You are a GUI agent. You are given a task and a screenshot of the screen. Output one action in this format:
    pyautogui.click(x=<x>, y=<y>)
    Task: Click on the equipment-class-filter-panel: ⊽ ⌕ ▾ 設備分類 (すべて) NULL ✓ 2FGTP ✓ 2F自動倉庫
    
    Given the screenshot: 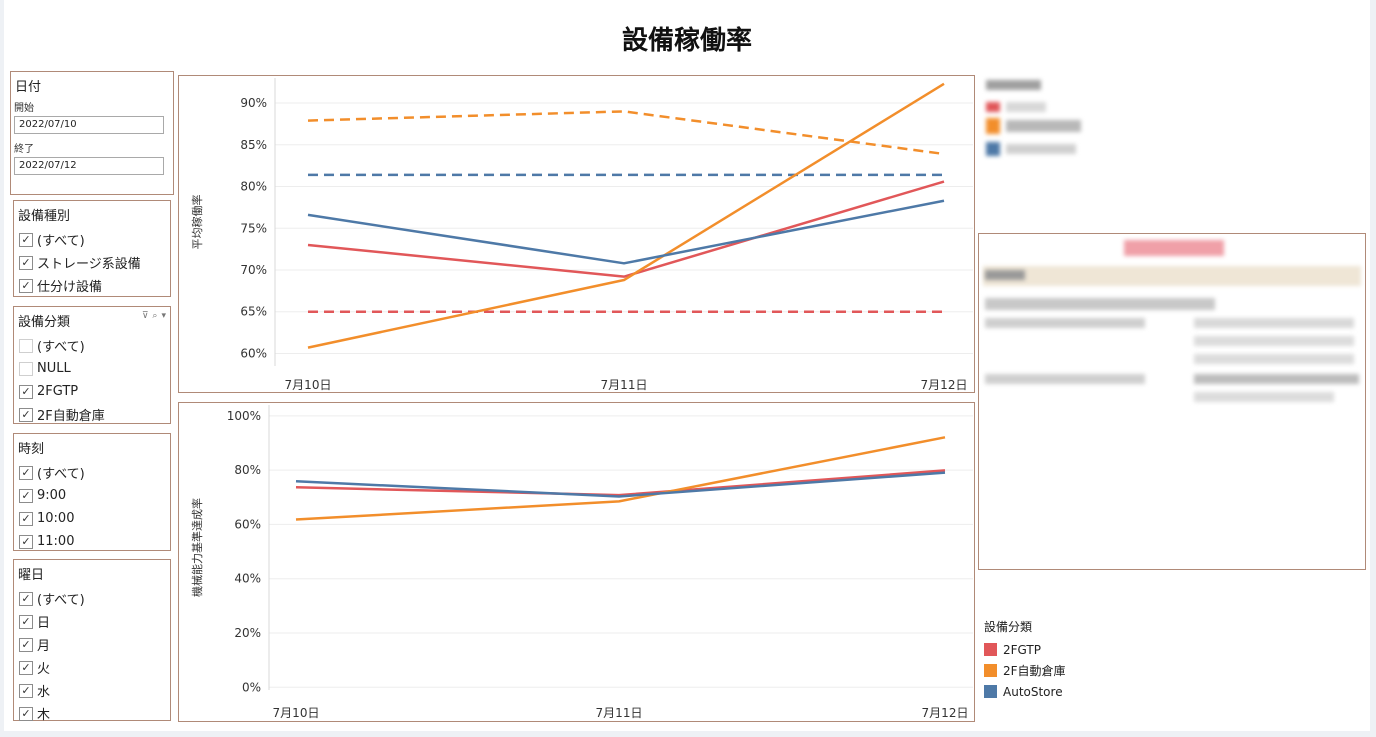 What is the action you would take?
    pyautogui.click(x=92, y=365)
    